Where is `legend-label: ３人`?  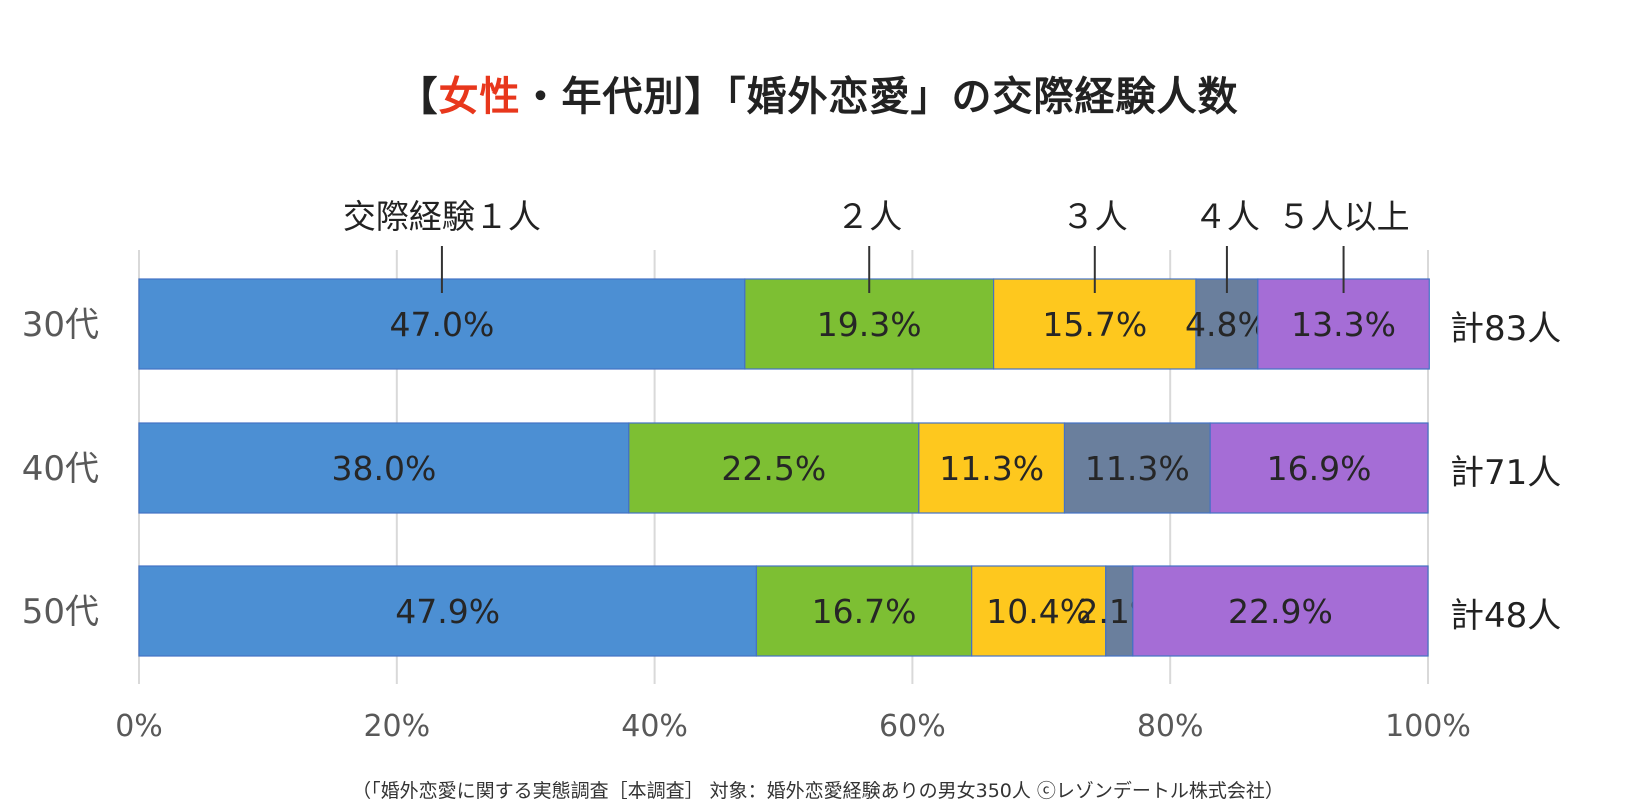 legend-label: ３人 is located at coordinates (1095, 216).